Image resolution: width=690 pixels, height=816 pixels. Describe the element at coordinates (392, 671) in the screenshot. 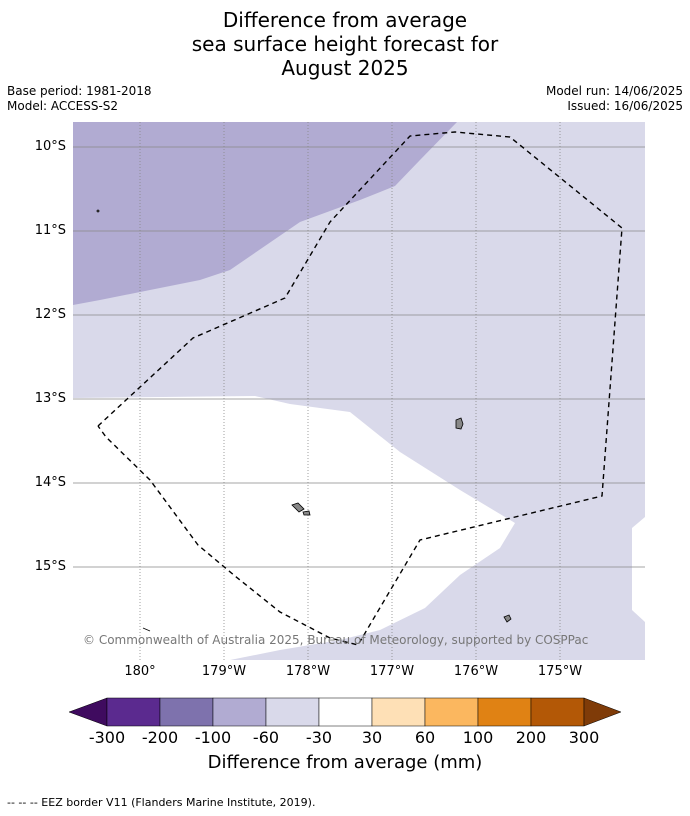

I see `lon-label: 177°W` at that location.